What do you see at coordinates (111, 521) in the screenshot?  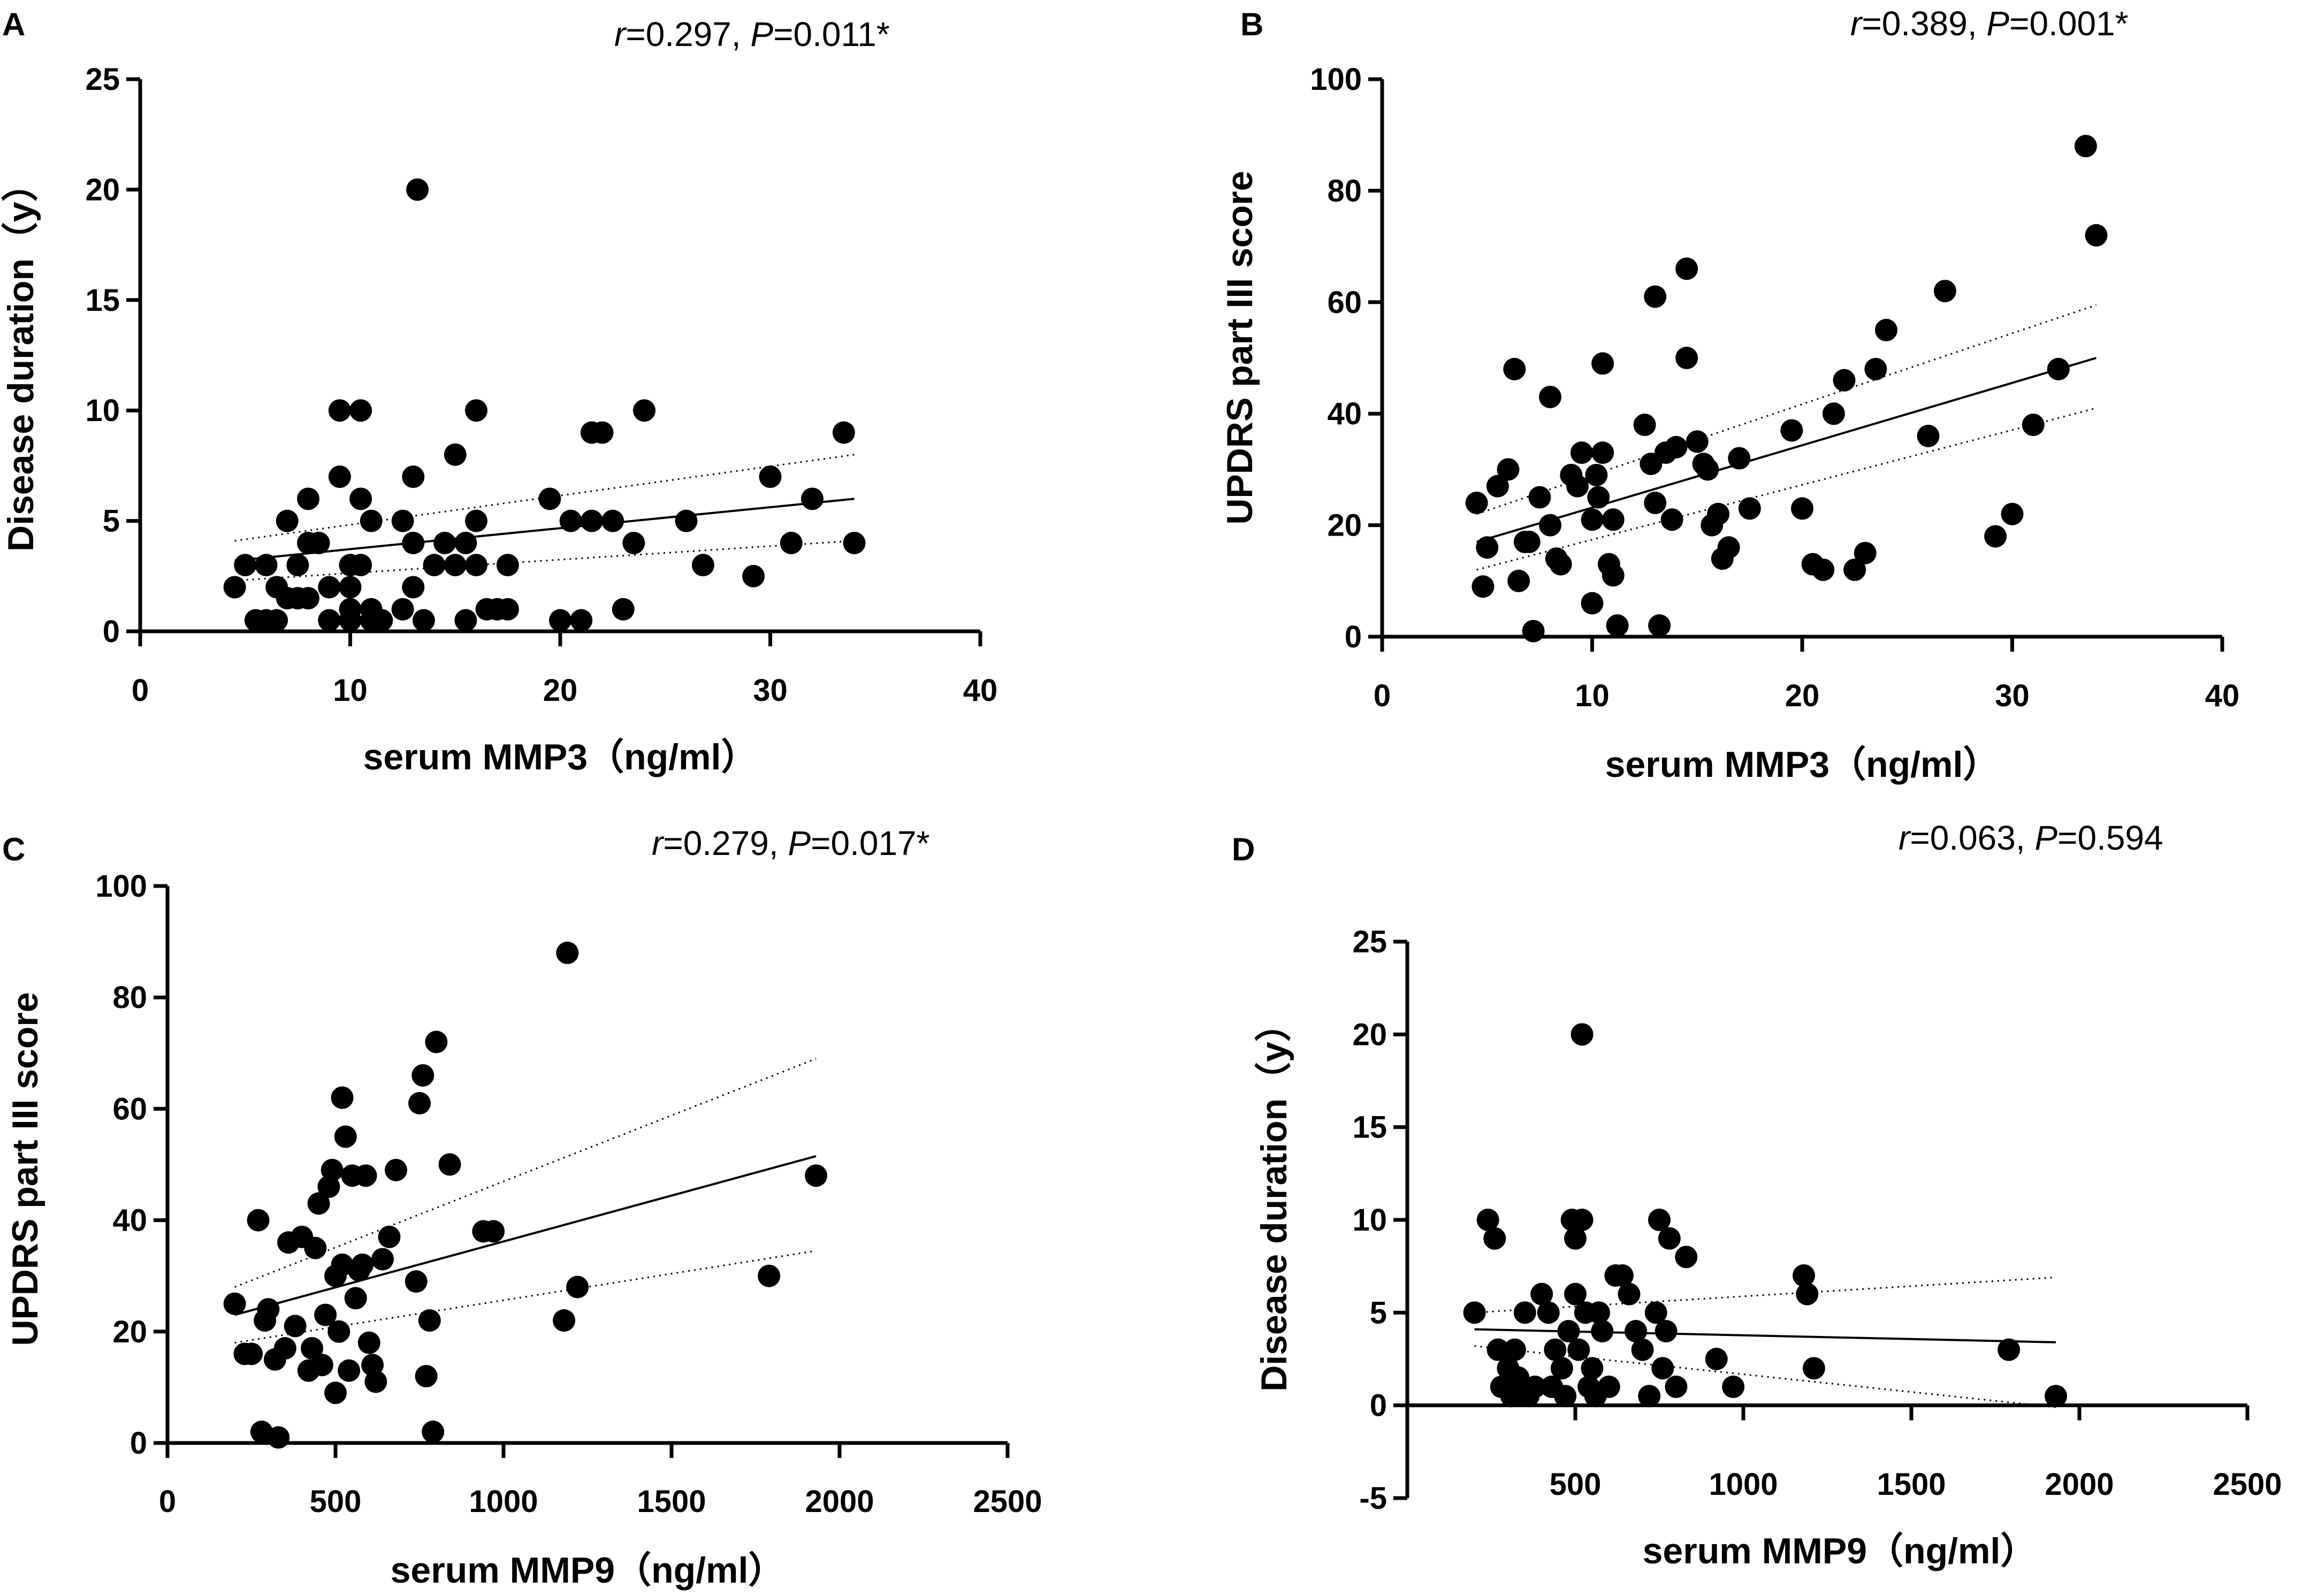 I see `y-tick-label: 5` at bounding box center [111, 521].